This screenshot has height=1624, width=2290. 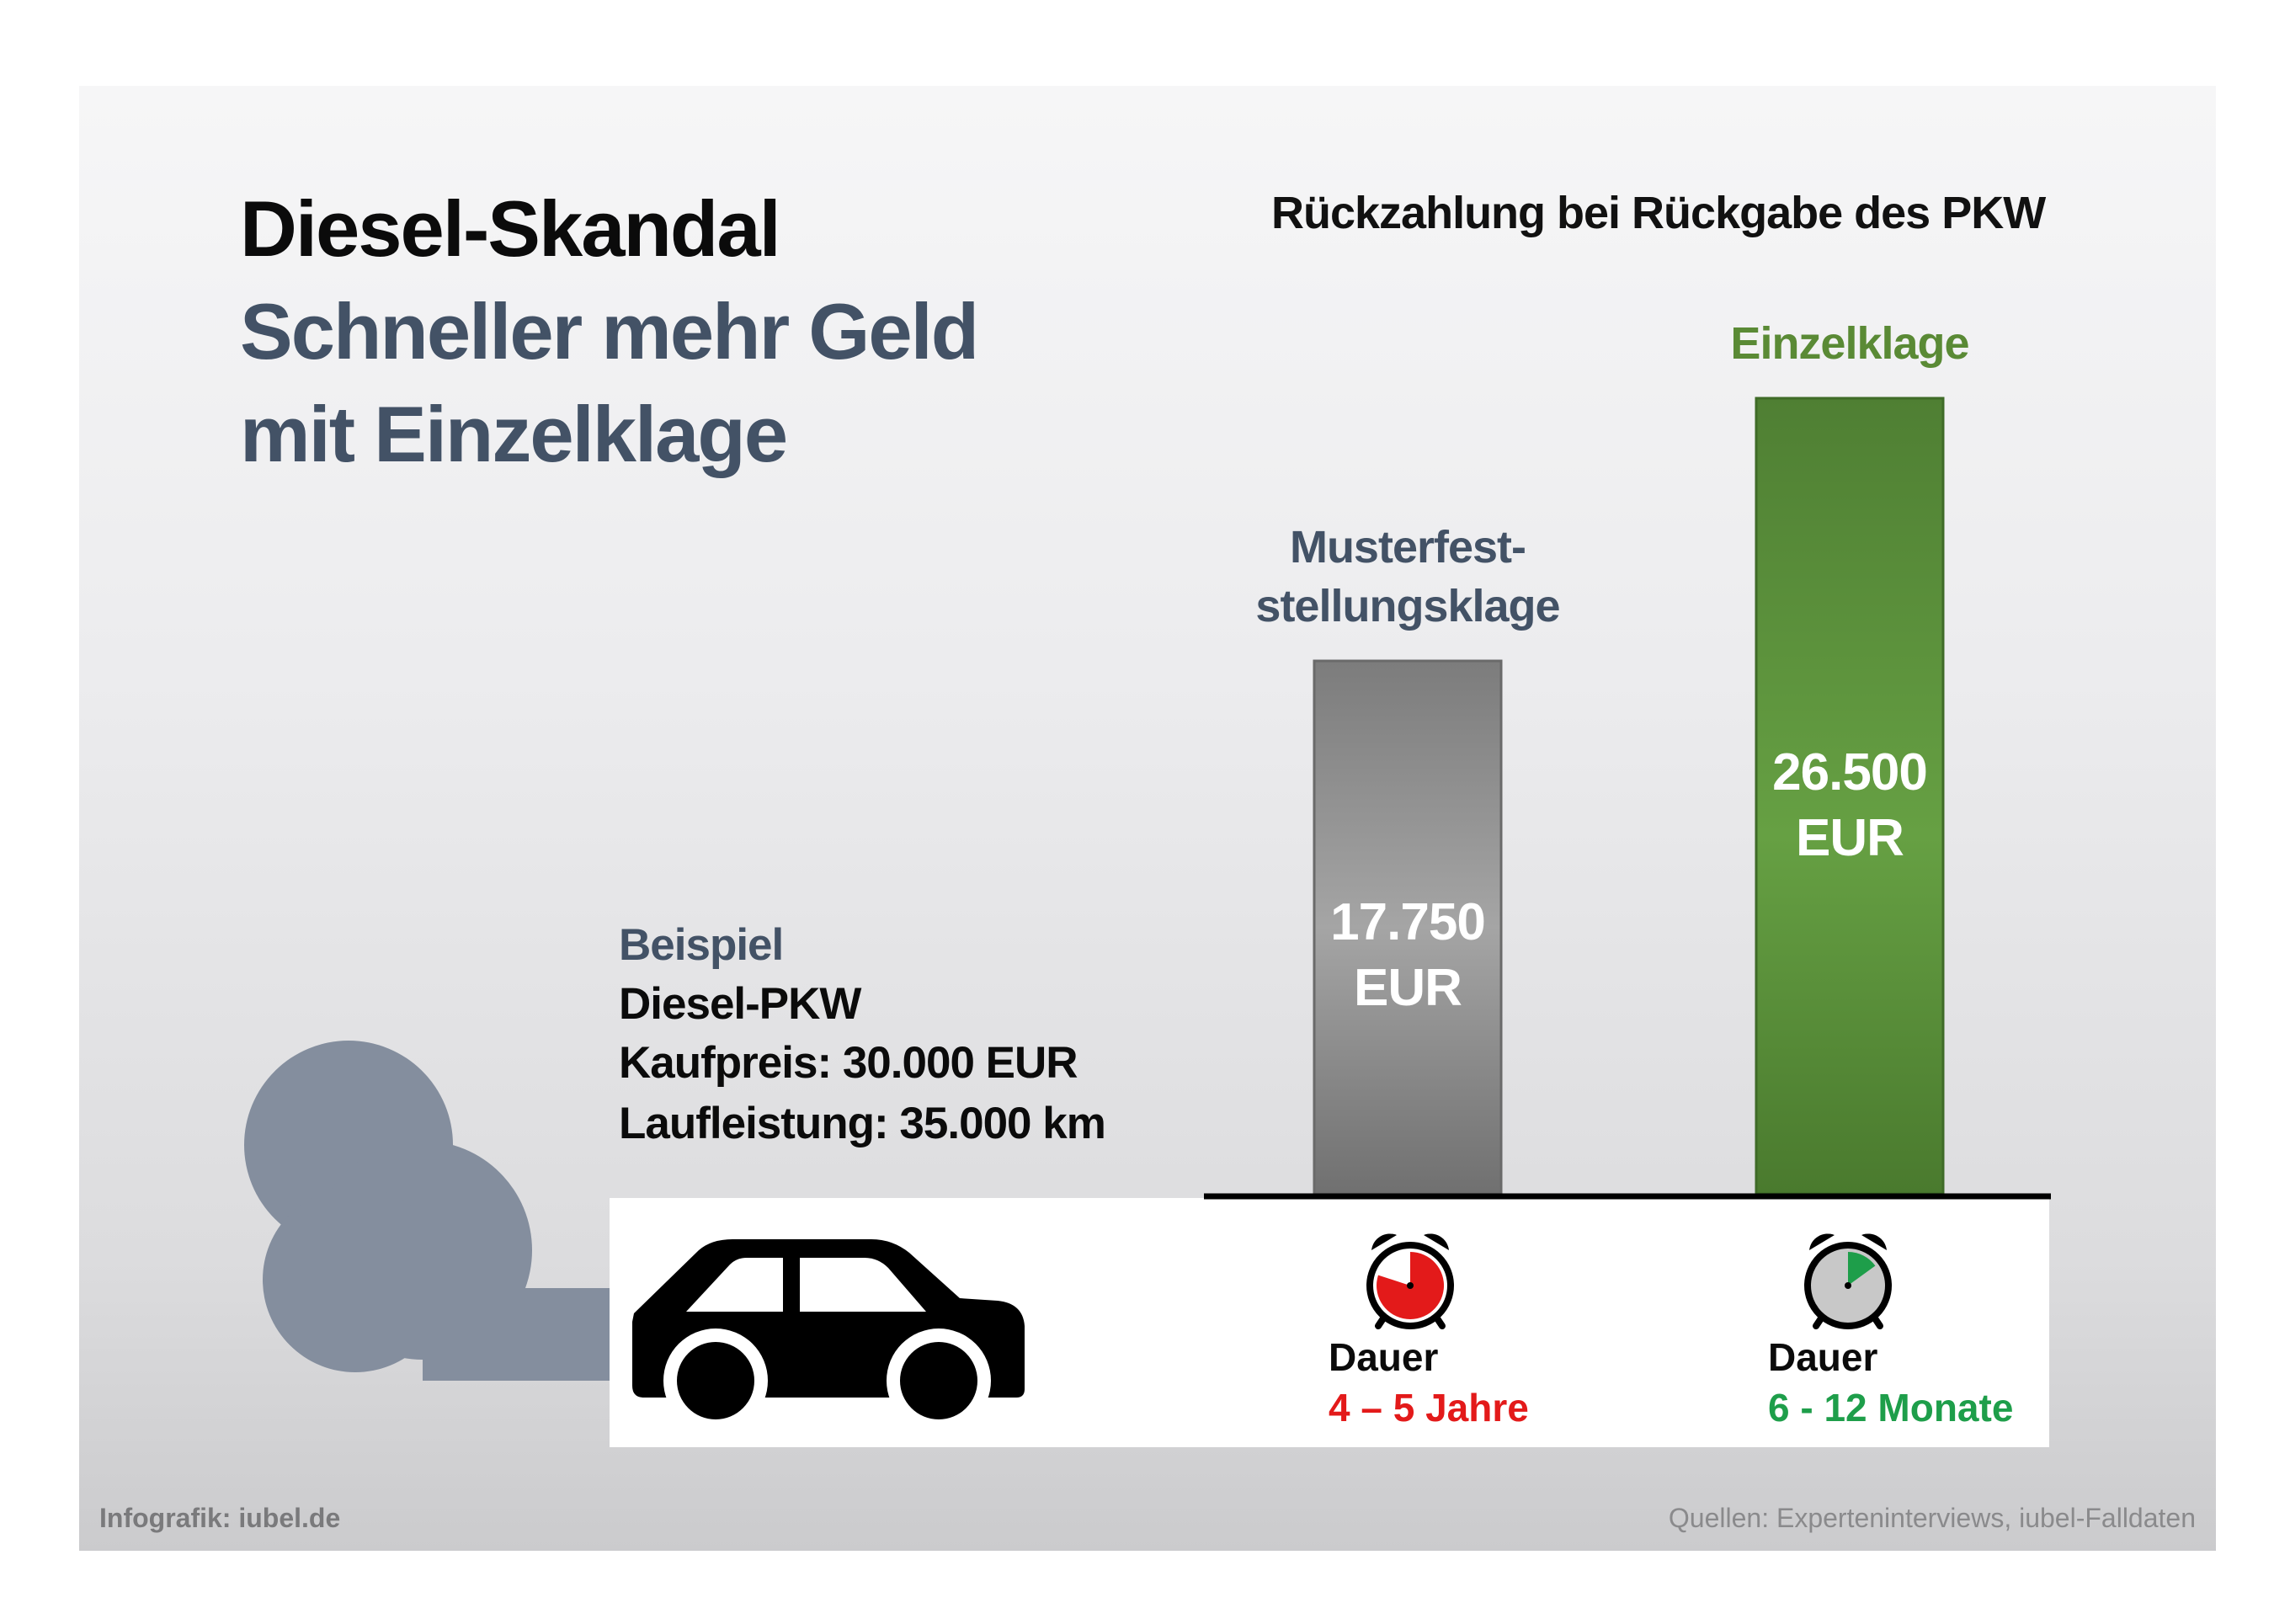 What do you see at coordinates (829, 1336) in the screenshot?
I see `car-icon` at bounding box center [829, 1336].